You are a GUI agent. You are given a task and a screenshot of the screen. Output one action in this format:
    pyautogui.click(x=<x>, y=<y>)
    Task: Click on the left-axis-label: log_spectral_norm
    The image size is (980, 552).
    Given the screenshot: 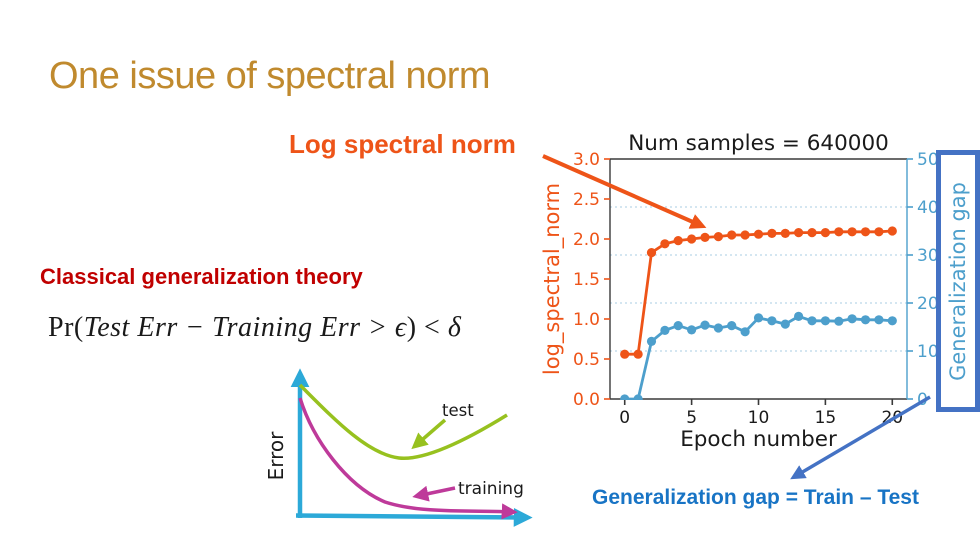 What is the action you would take?
    pyautogui.click(x=552, y=279)
    